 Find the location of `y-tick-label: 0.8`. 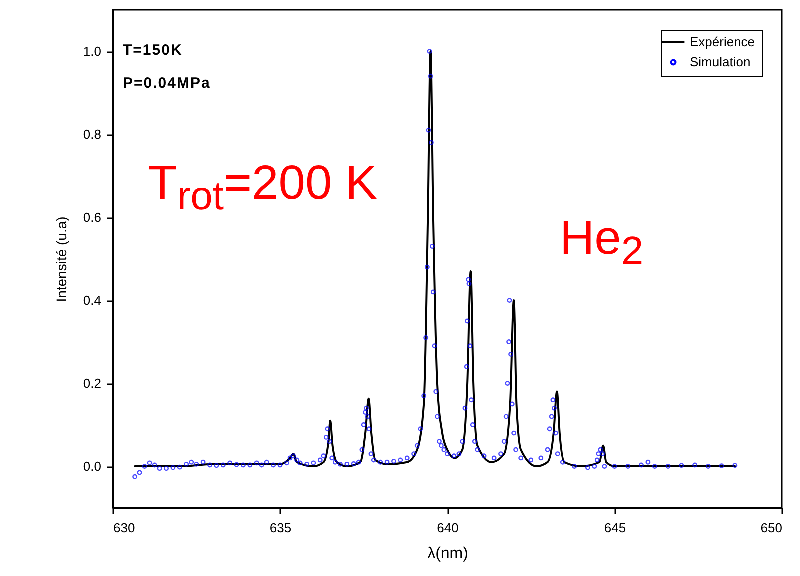

y-tick-label: 0.8 is located at coordinates (92, 134).